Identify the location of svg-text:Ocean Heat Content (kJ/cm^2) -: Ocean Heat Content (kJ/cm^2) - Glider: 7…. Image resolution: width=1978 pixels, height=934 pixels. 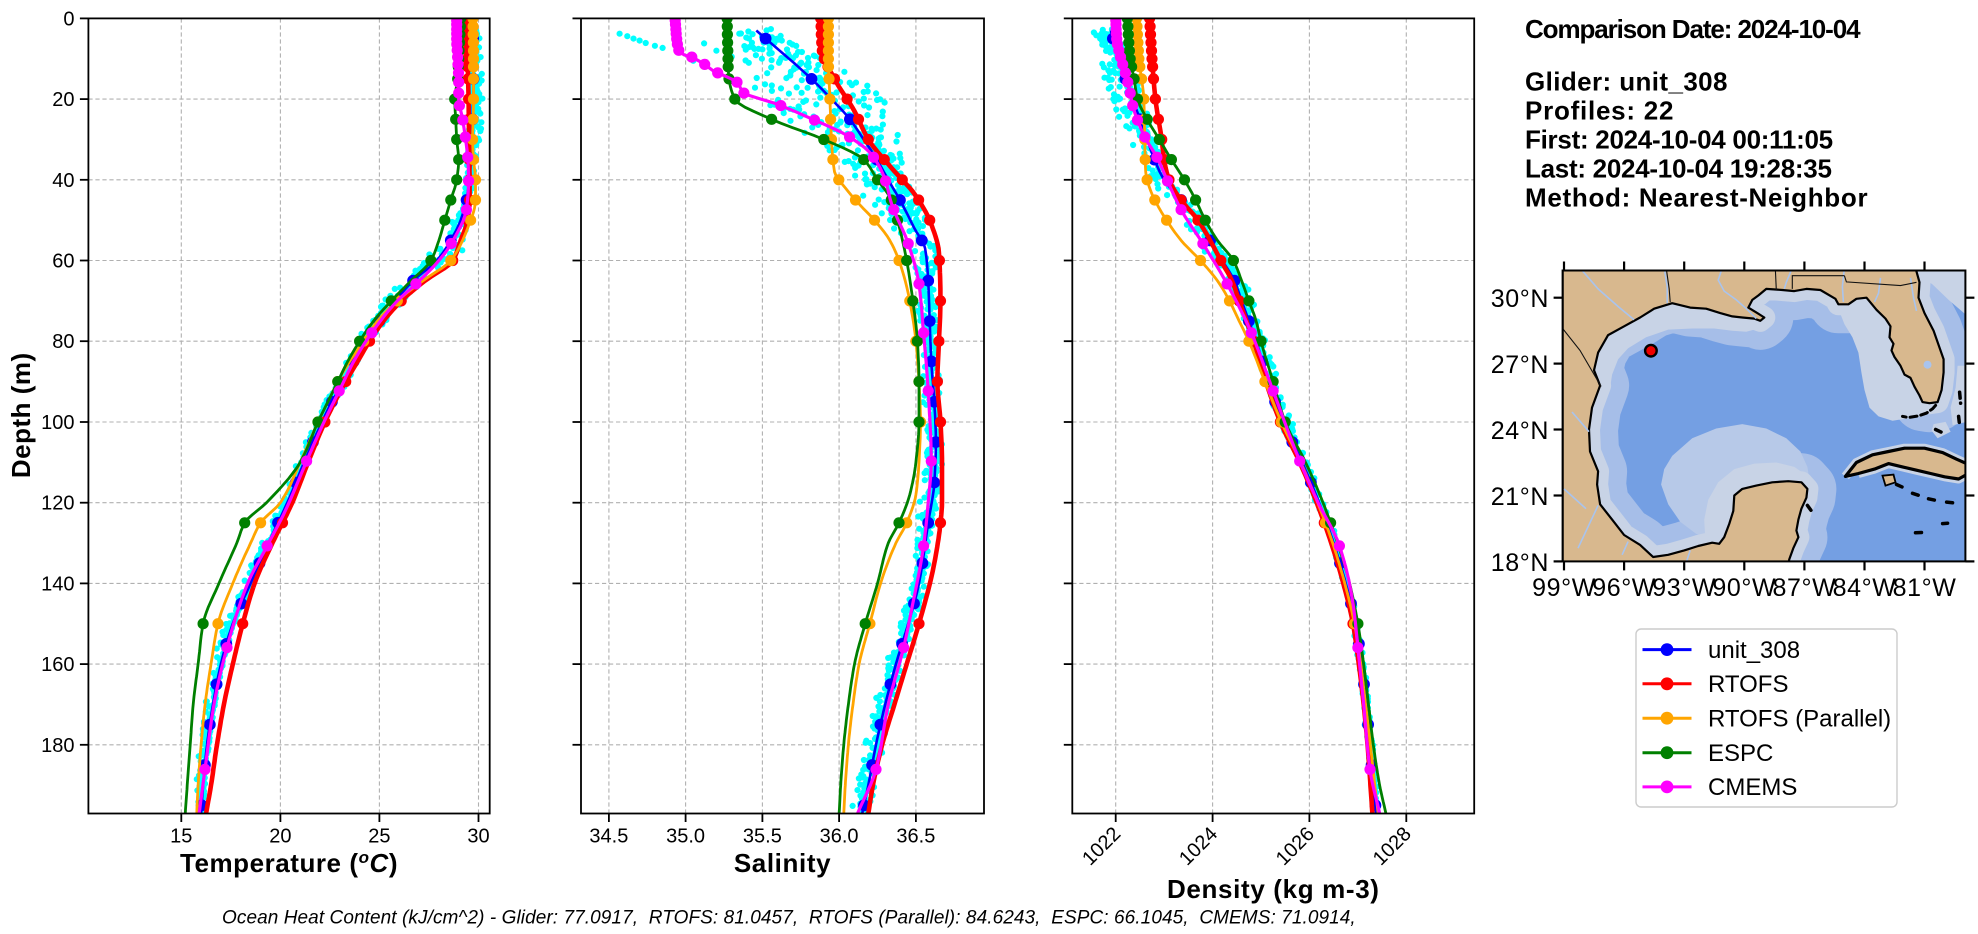
(789, 918).